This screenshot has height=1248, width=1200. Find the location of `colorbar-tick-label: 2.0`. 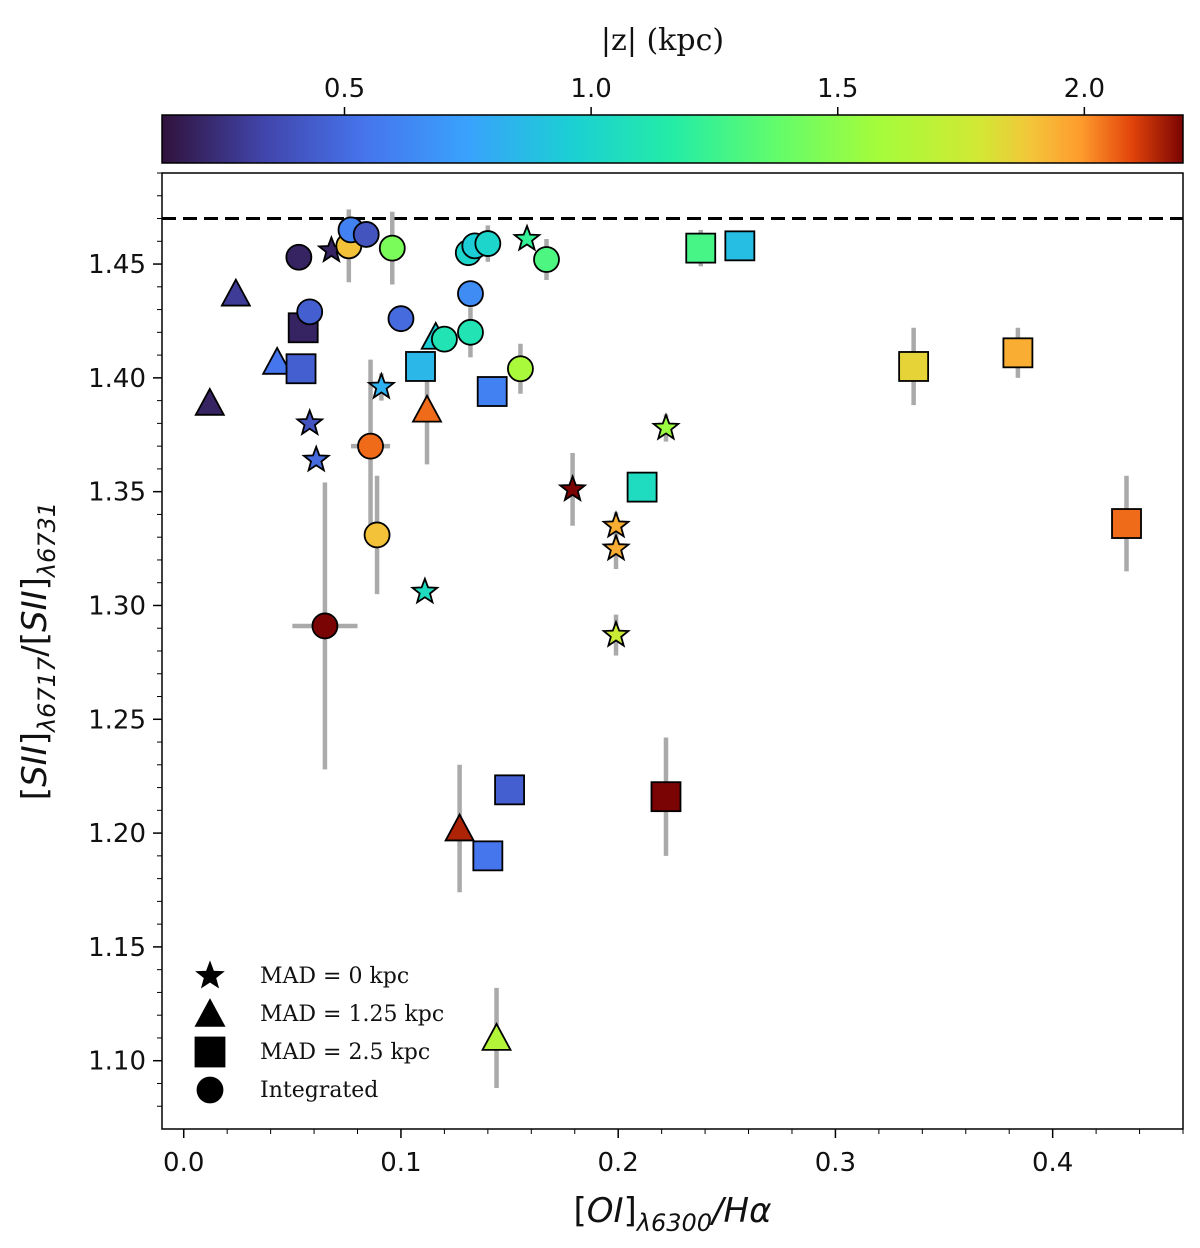

colorbar-tick-label: 2.0 is located at coordinates (1084, 89).